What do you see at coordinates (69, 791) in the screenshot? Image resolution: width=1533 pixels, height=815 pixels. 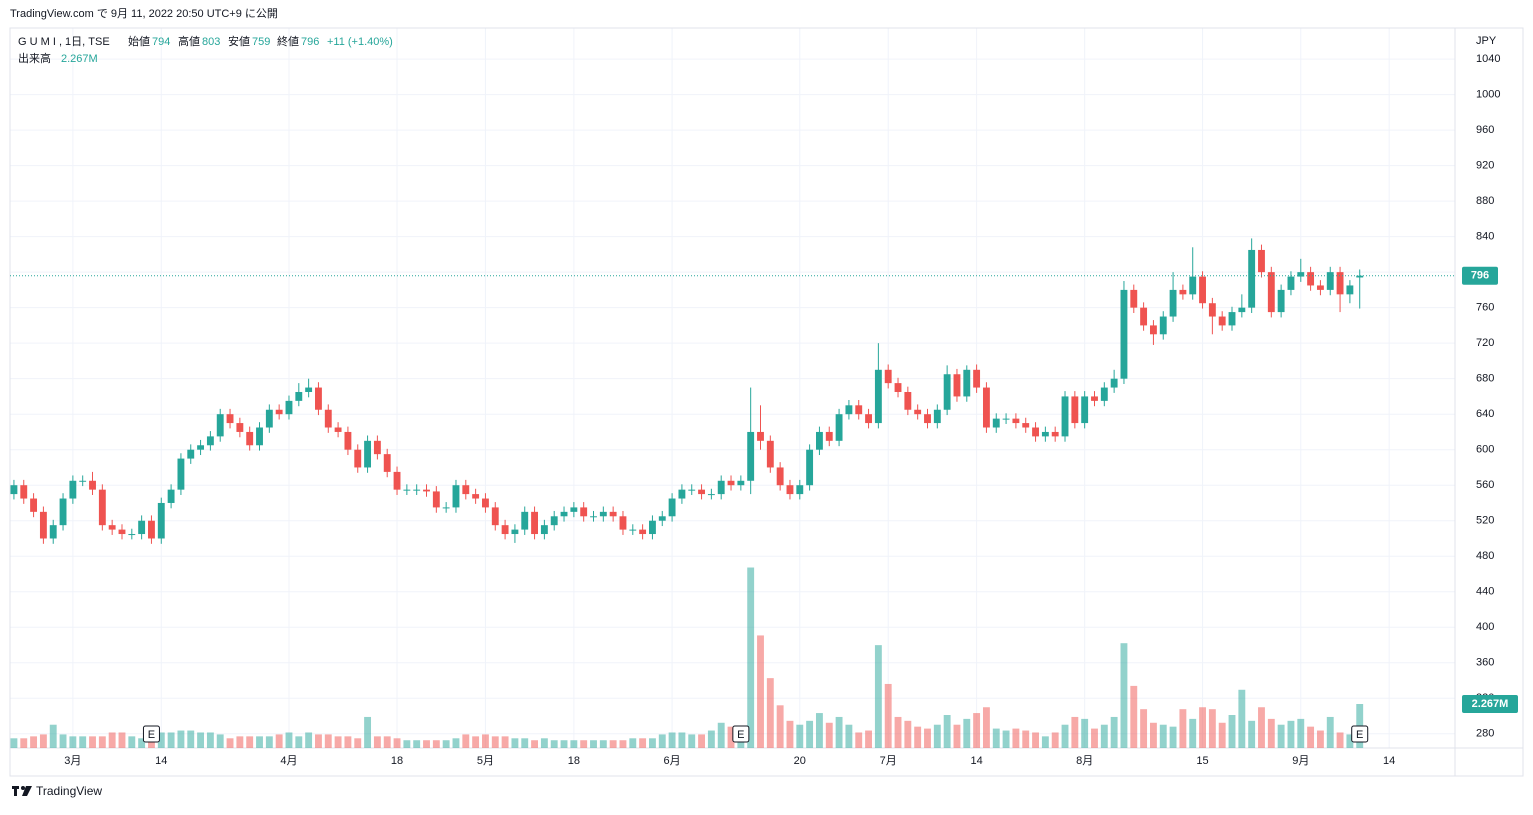 I see `footer-logo: TradingView` at bounding box center [69, 791].